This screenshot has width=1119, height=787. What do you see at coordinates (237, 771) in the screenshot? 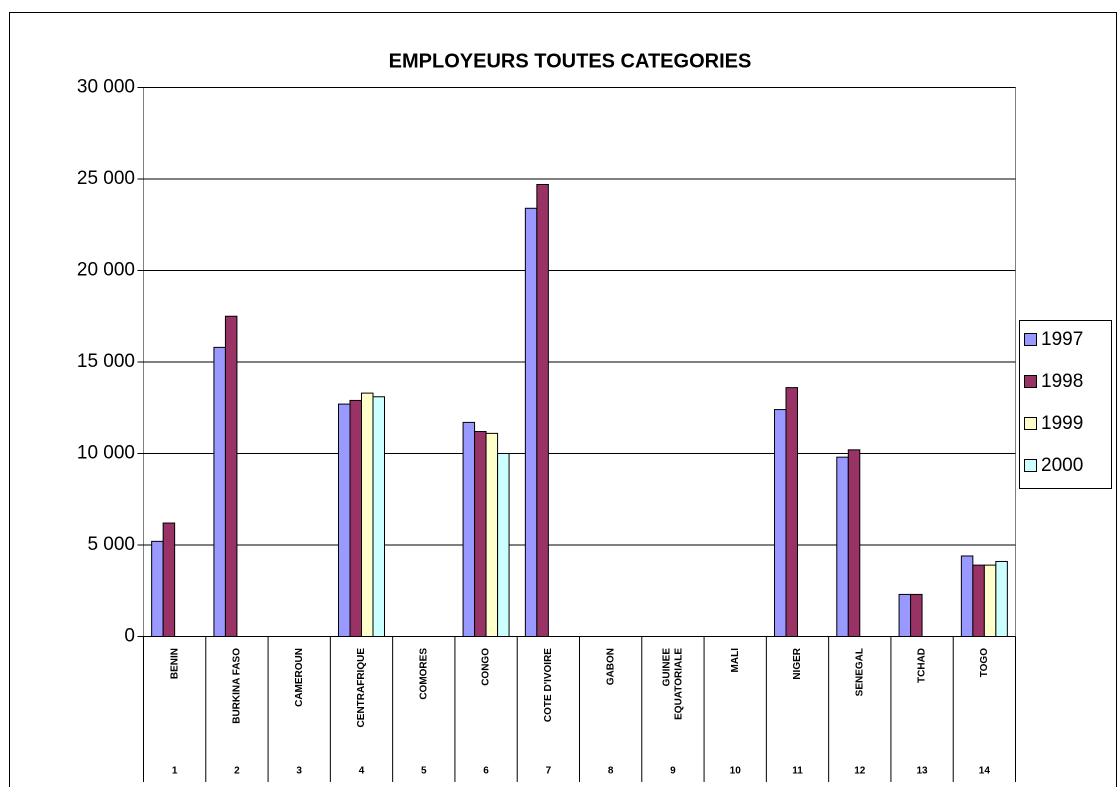
I see `category-number: 2` at bounding box center [237, 771].